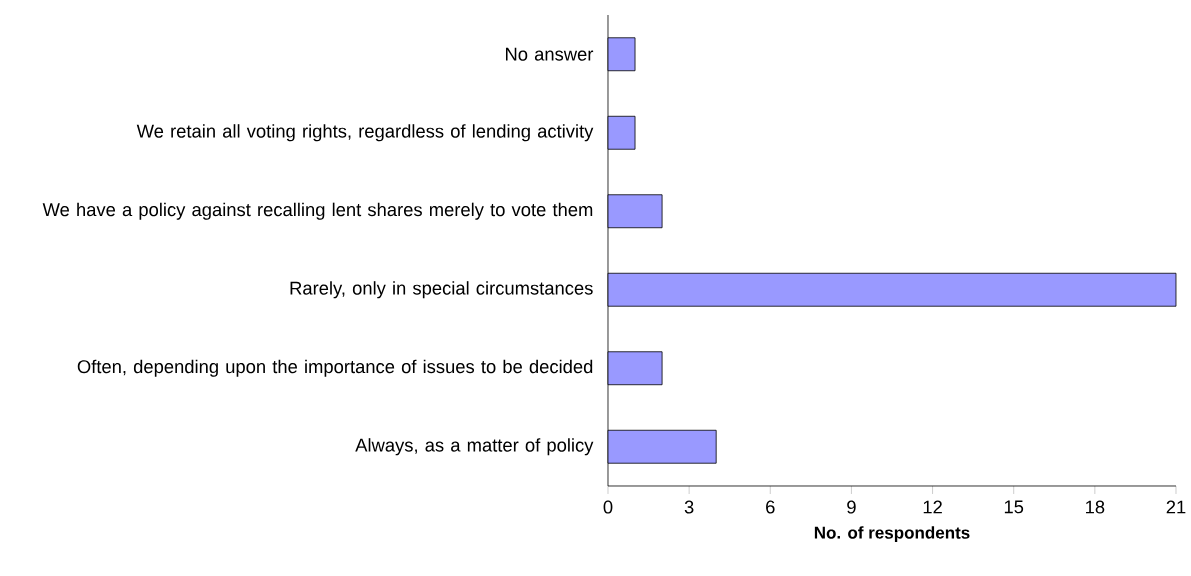 The height and width of the screenshot is (576, 1191). I want to click on y-tick-label: Always, as a matter of policy, so click(474, 447).